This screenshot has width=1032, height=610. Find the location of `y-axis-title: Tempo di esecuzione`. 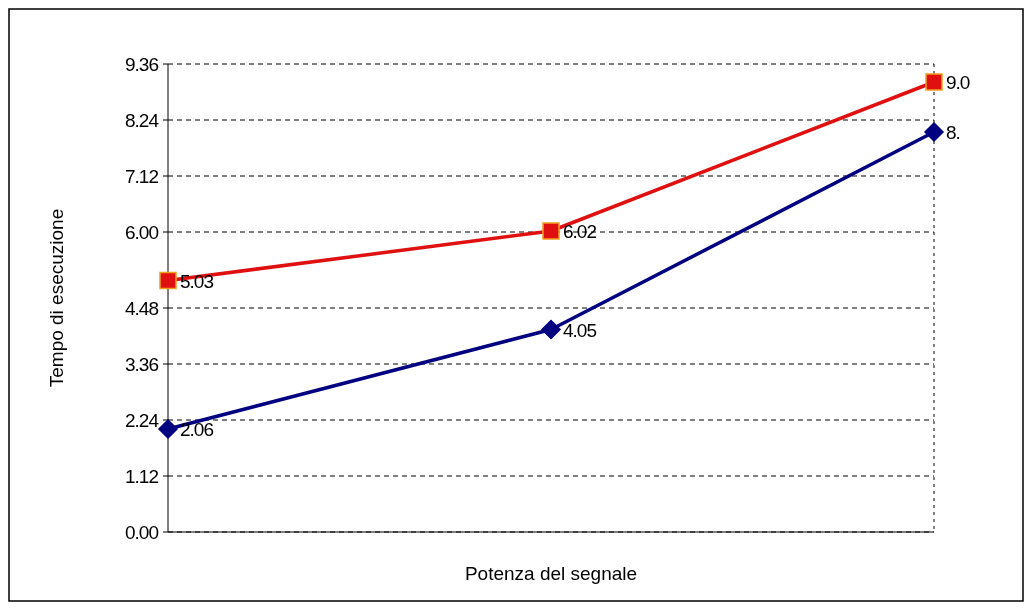

y-axis-title: Tempo di esecuzione is located at coordinates (56, 298).